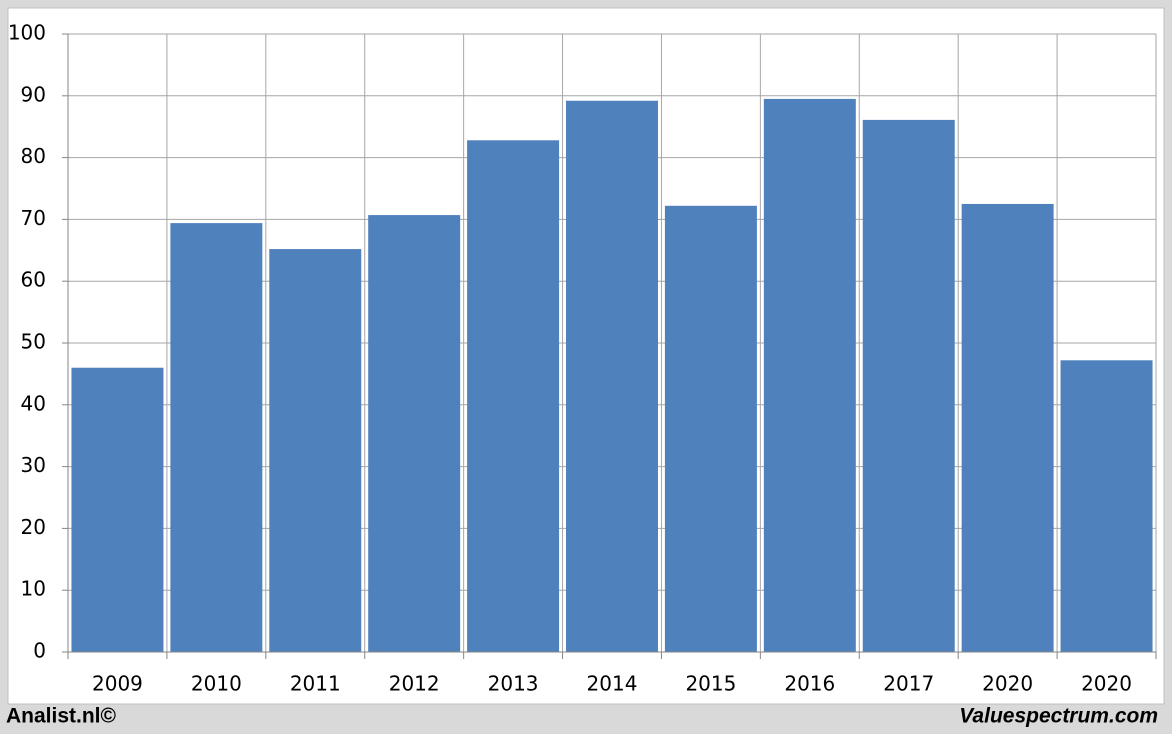  I want to click on y-tick-label: 20, so click(33, 527).